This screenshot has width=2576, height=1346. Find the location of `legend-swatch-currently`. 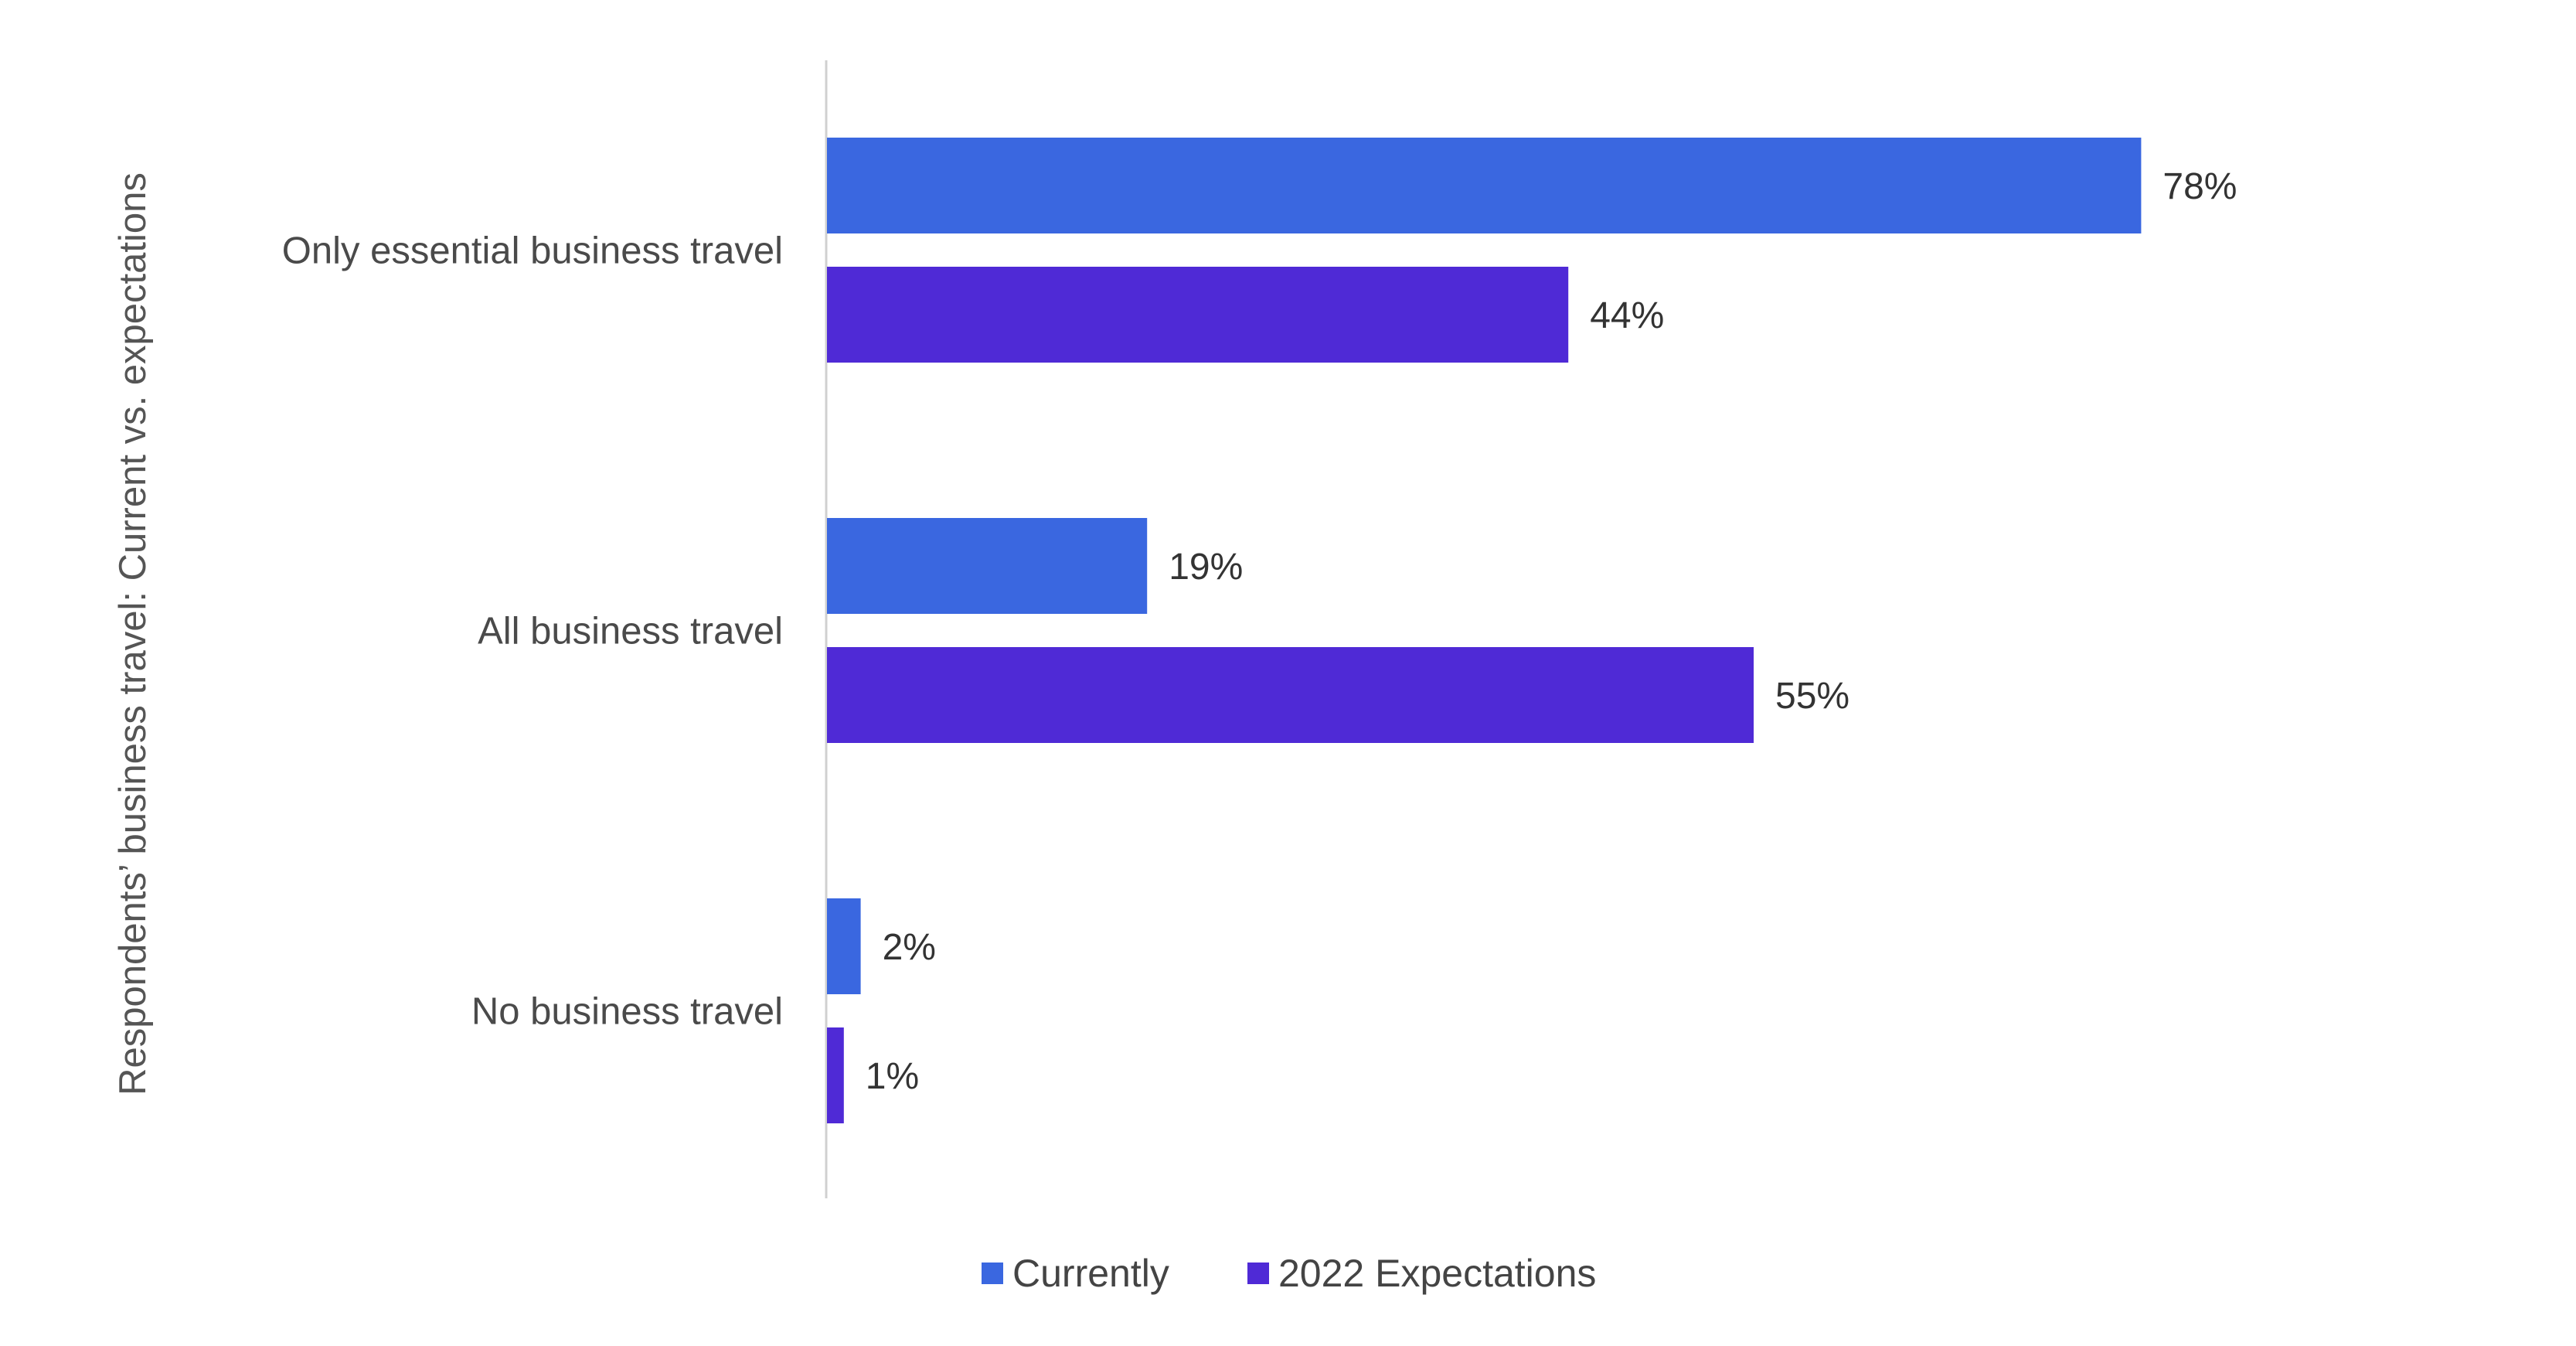

legend-swatch-currently is located at coordinates (993, 1273).